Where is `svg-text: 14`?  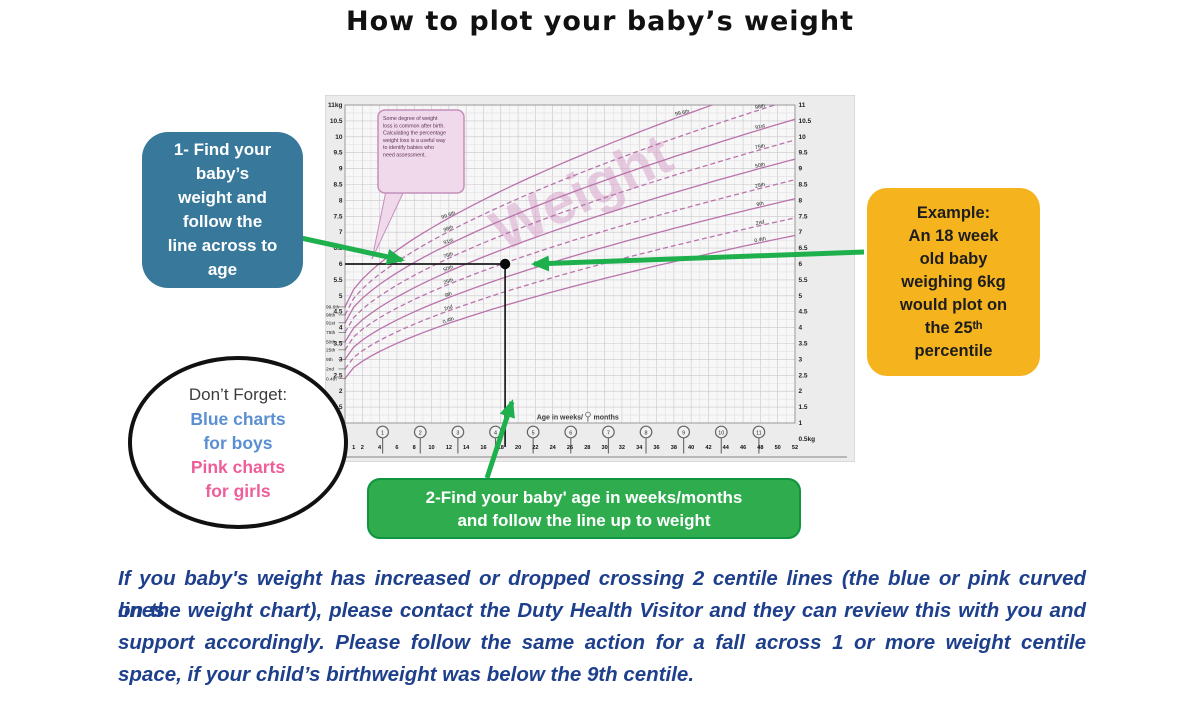 svg-text: 14 is located at coordinates (466, 448).